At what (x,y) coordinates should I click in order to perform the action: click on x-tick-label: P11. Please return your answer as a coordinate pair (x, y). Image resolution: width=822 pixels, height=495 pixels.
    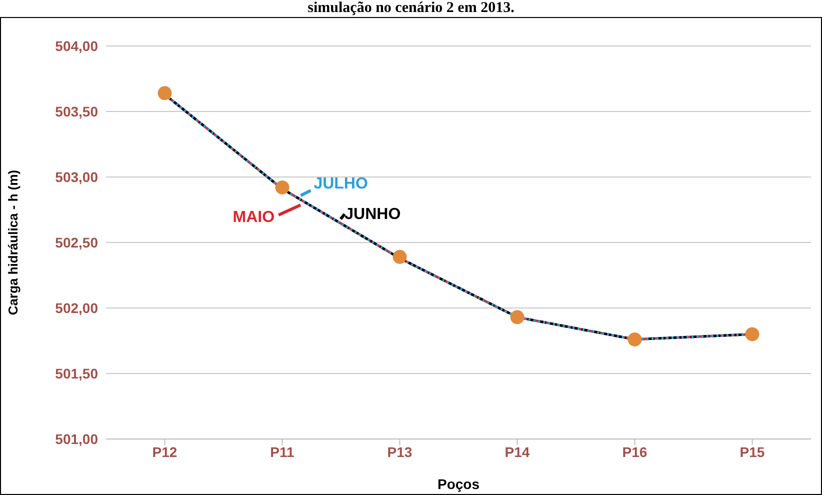
    Looking at the image, I should click on (282, 452).